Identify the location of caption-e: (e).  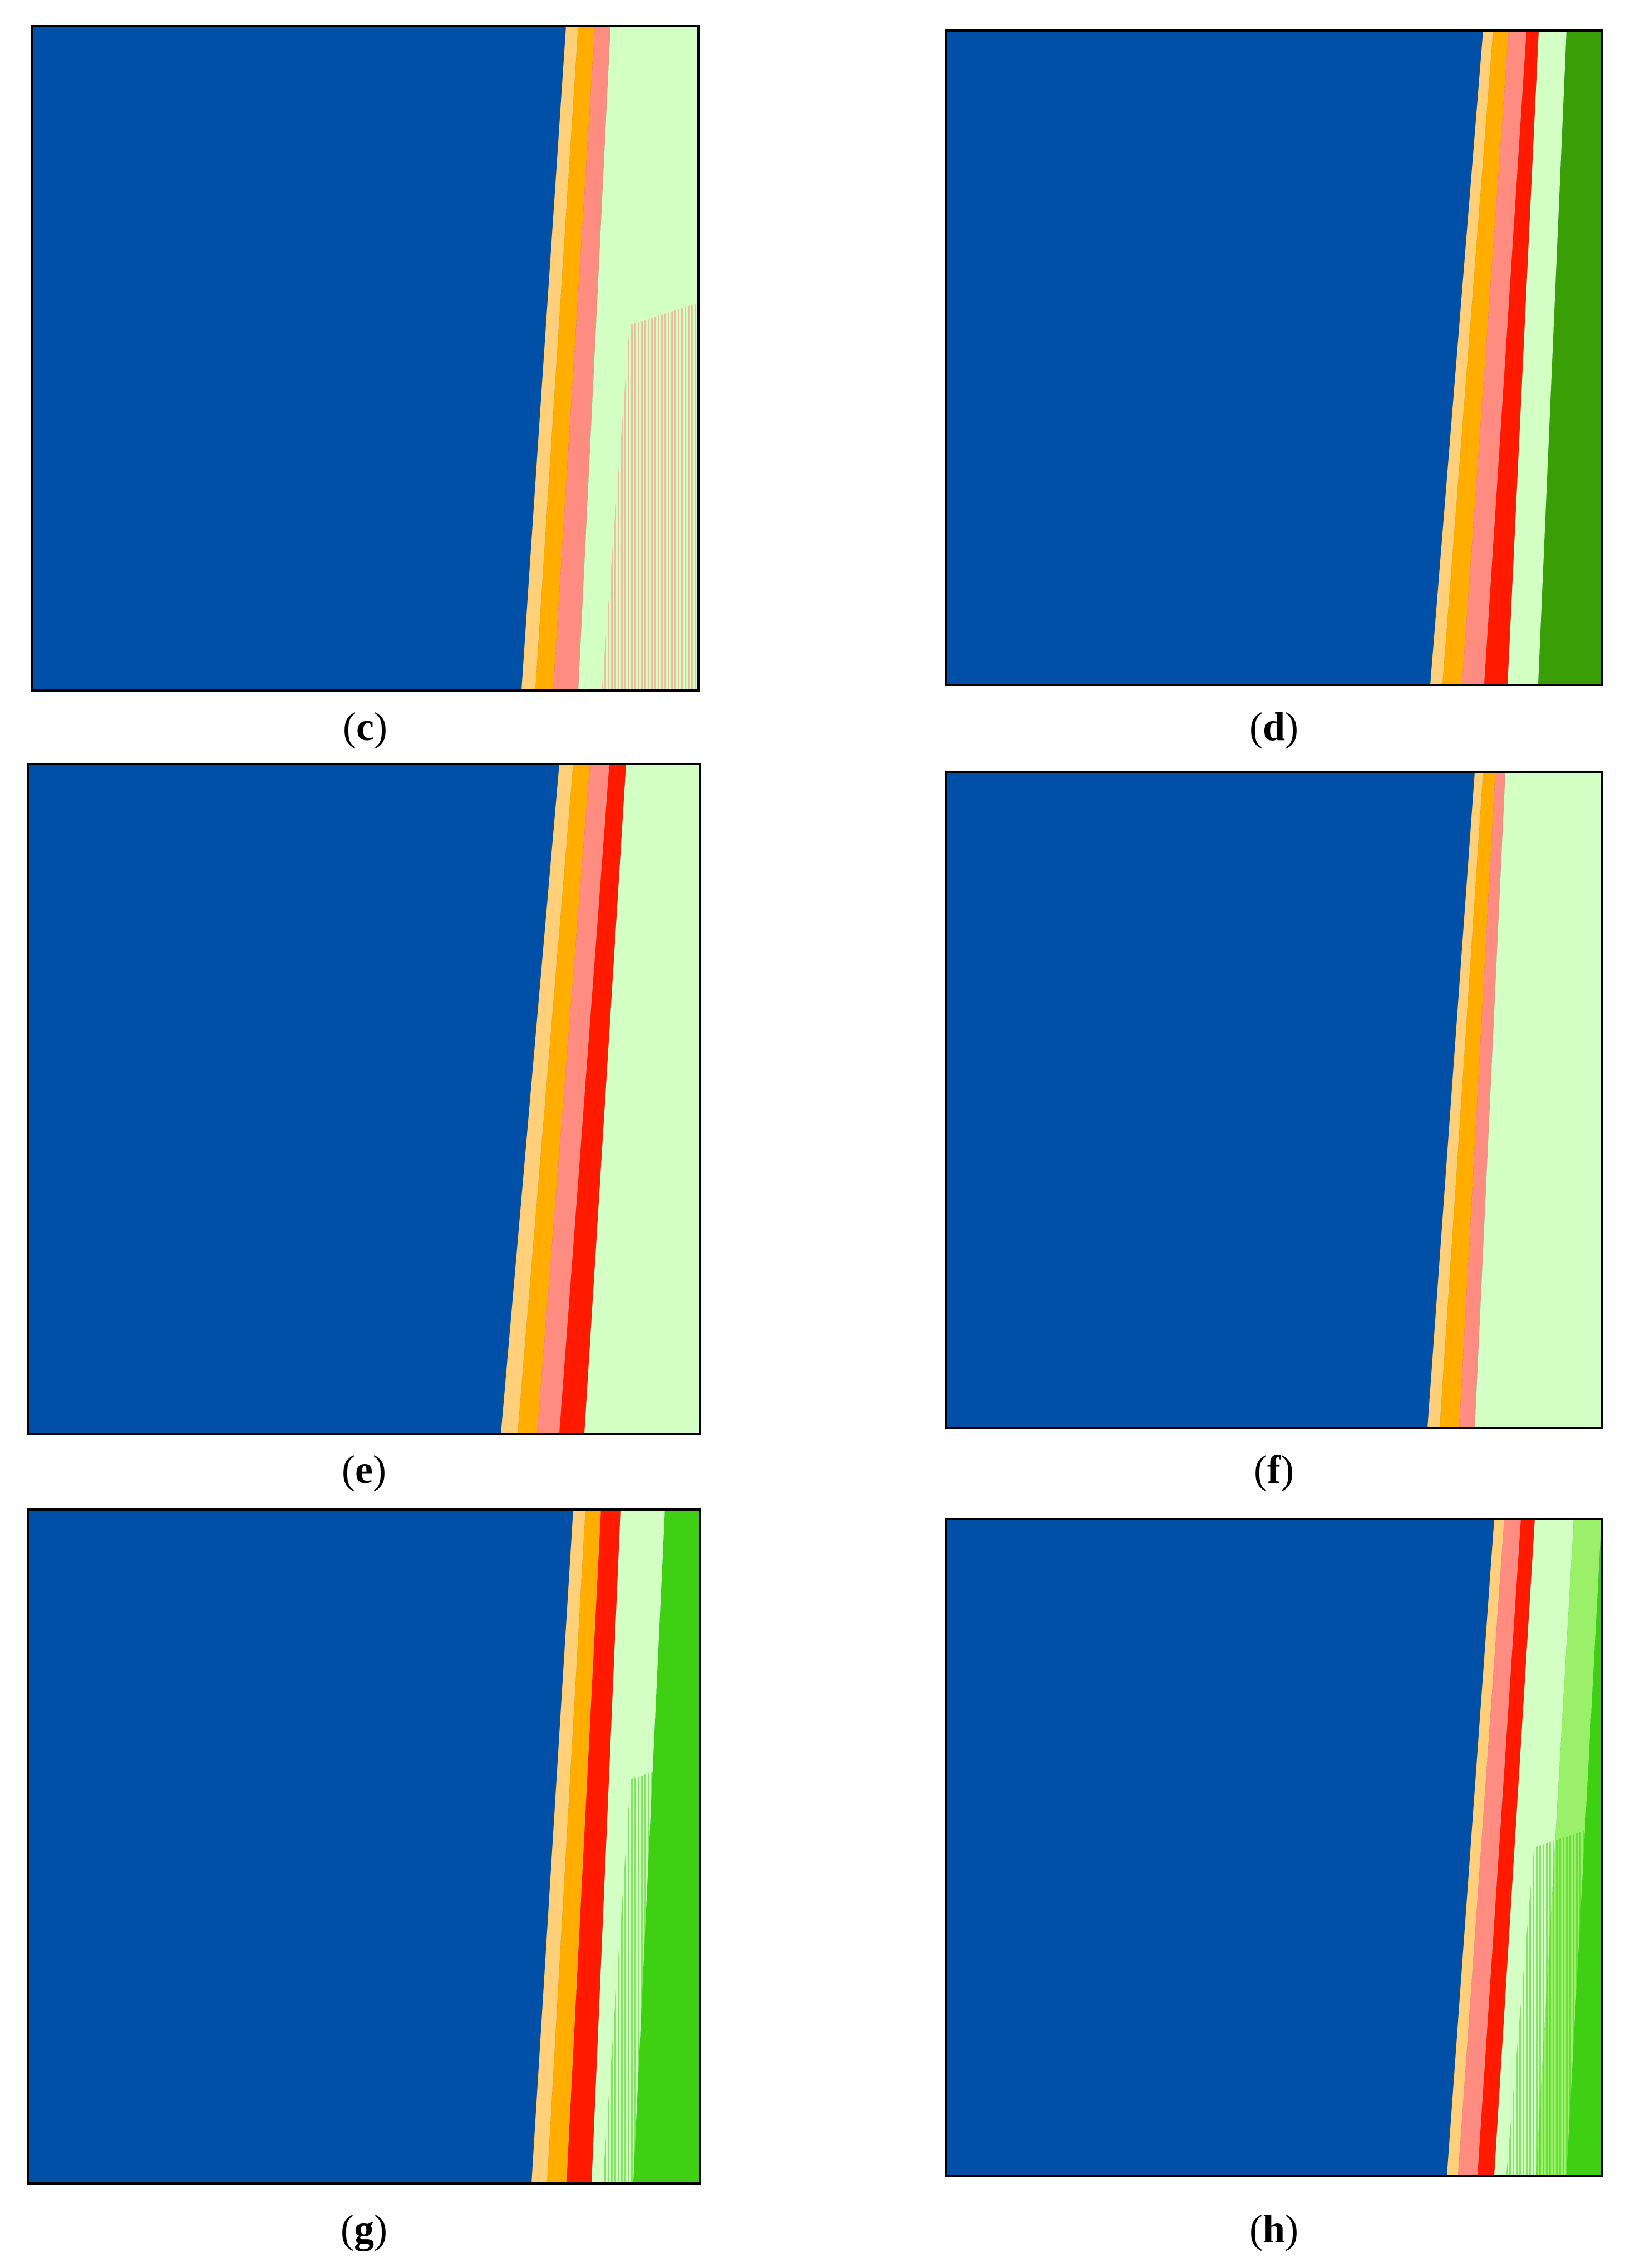
(363, 1469).